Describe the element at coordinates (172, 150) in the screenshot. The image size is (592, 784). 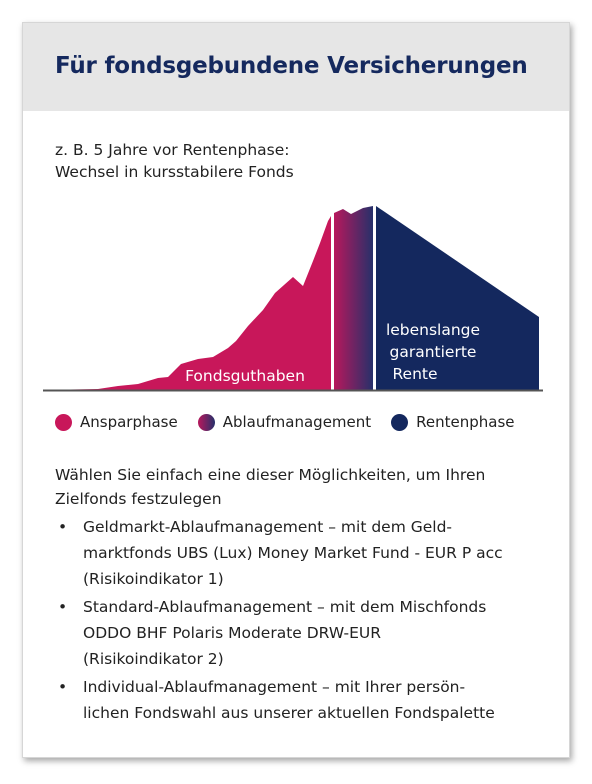
I see `chart-caption-line-1: z. B. 5 Jahre vor Rentenphase:` at that location.